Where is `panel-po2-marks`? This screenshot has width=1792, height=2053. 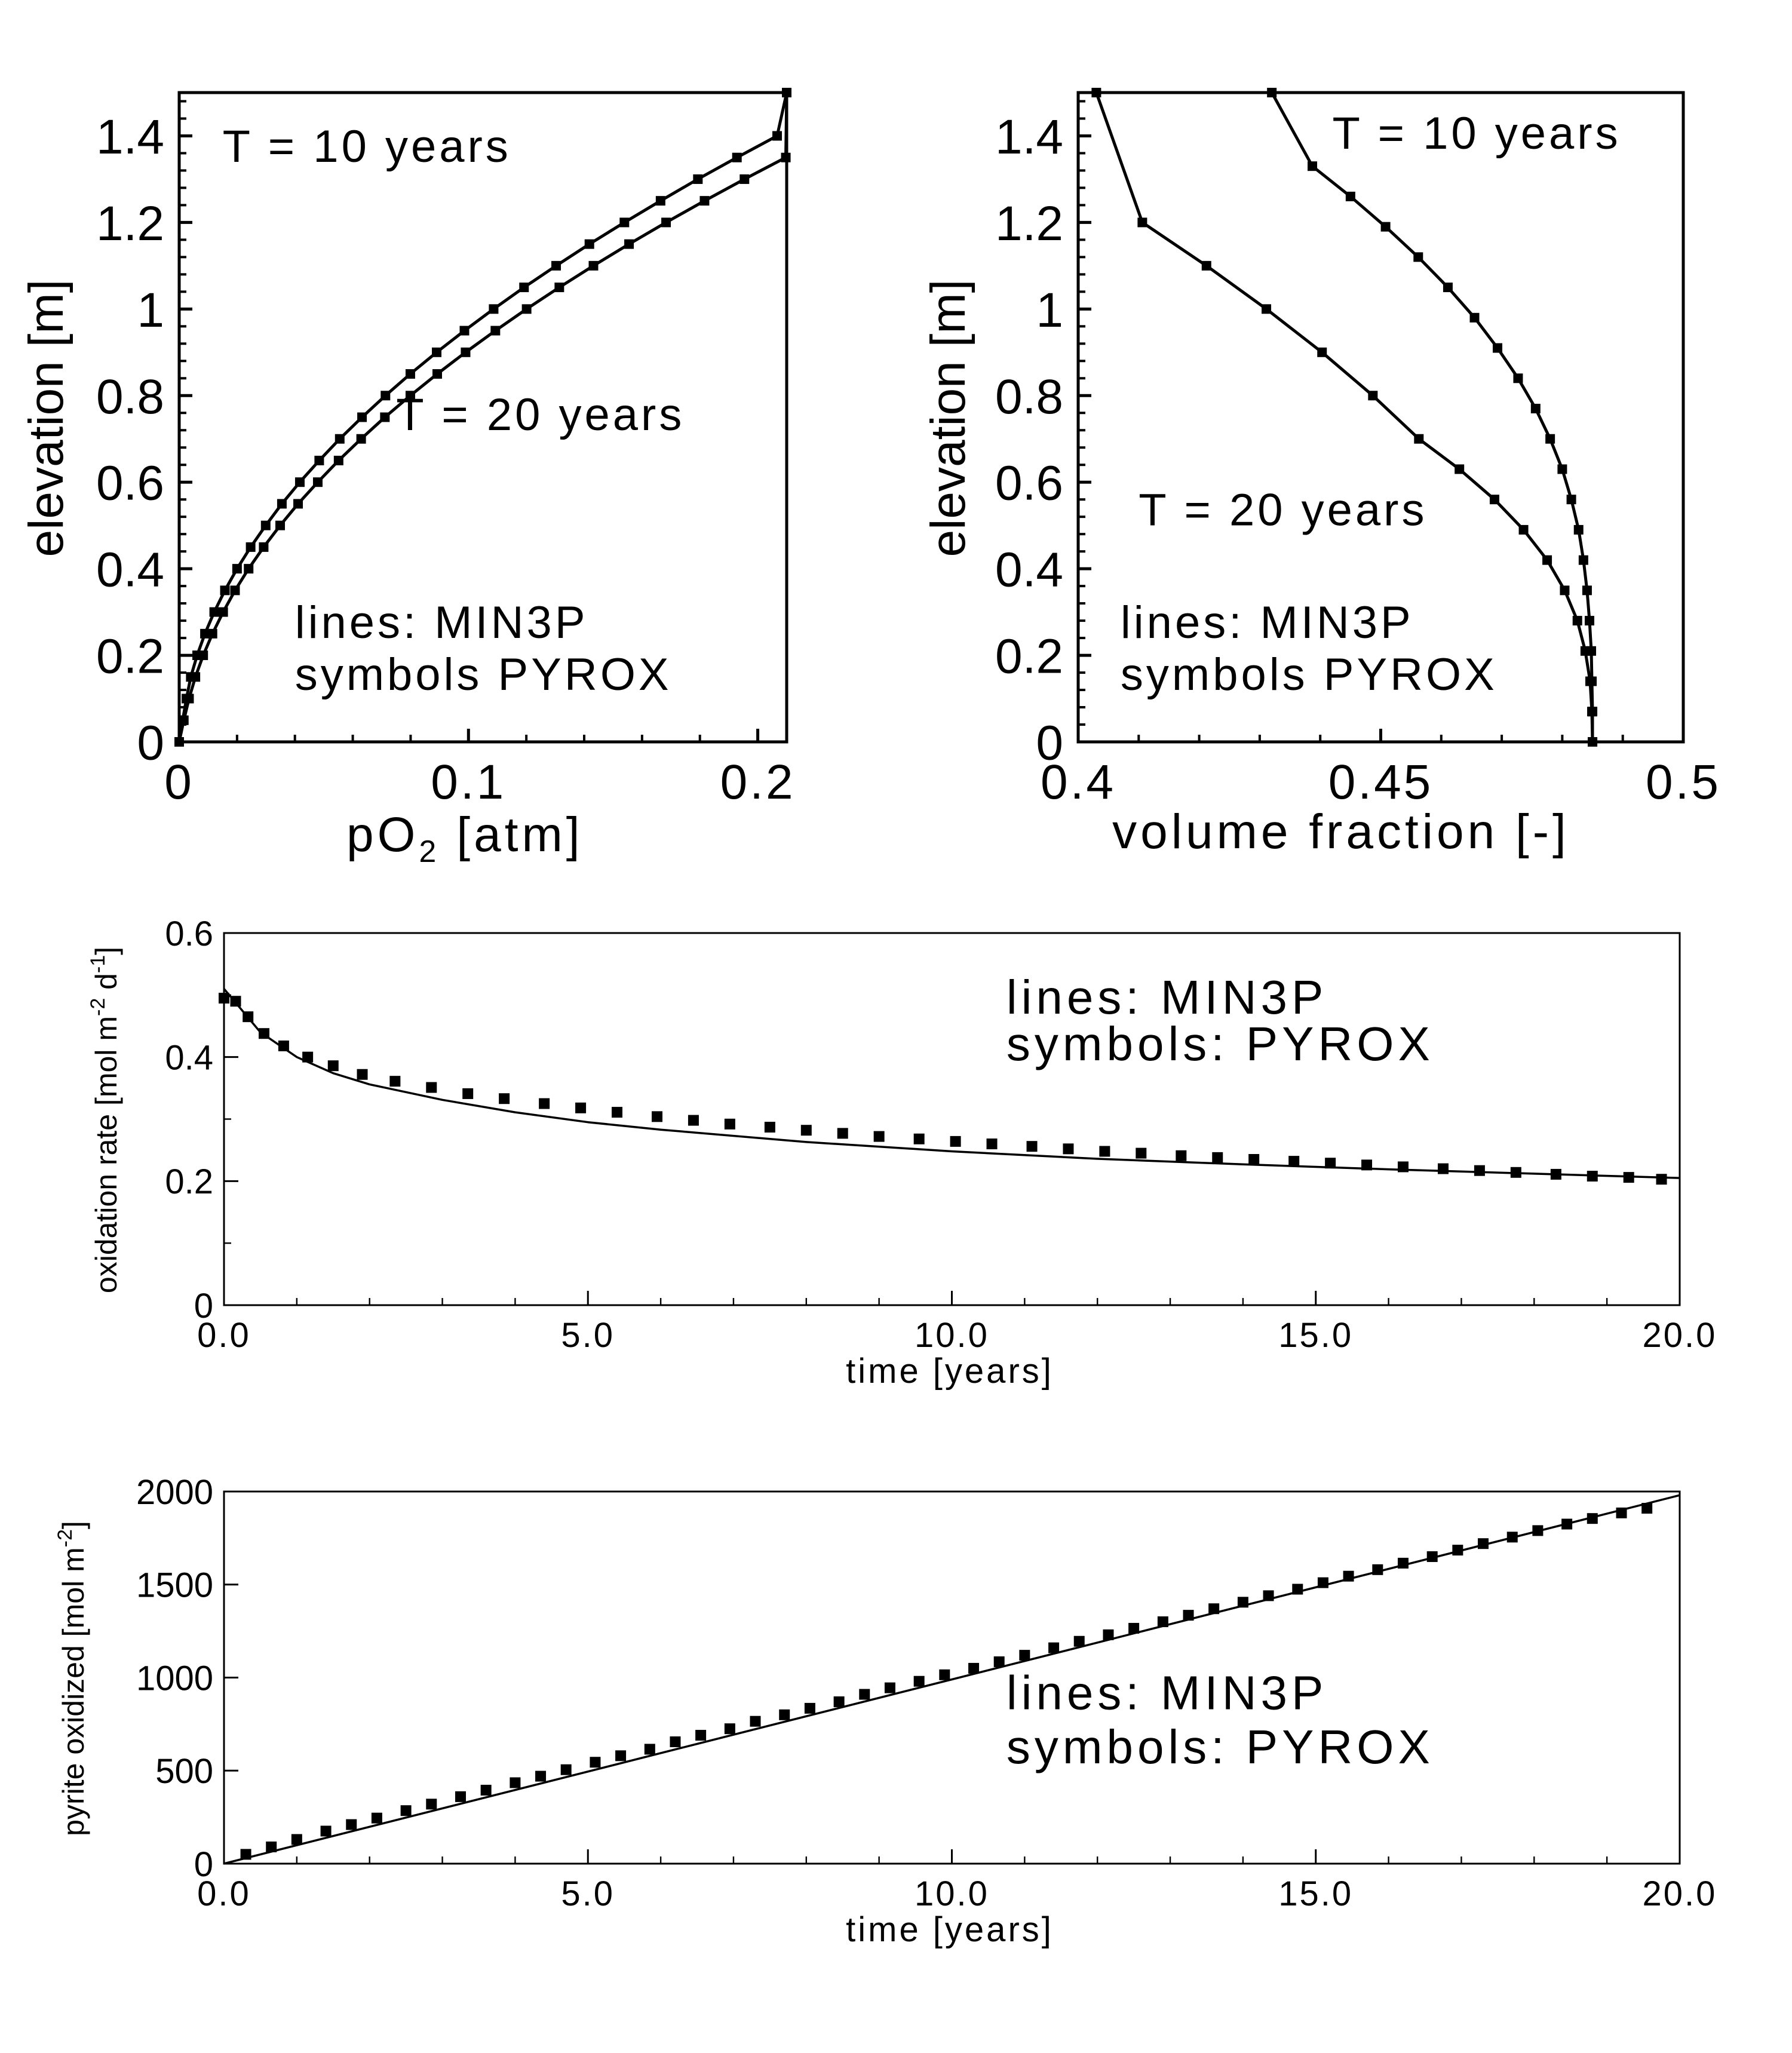
panel-po2-marks is located at coordinates (483, 418).